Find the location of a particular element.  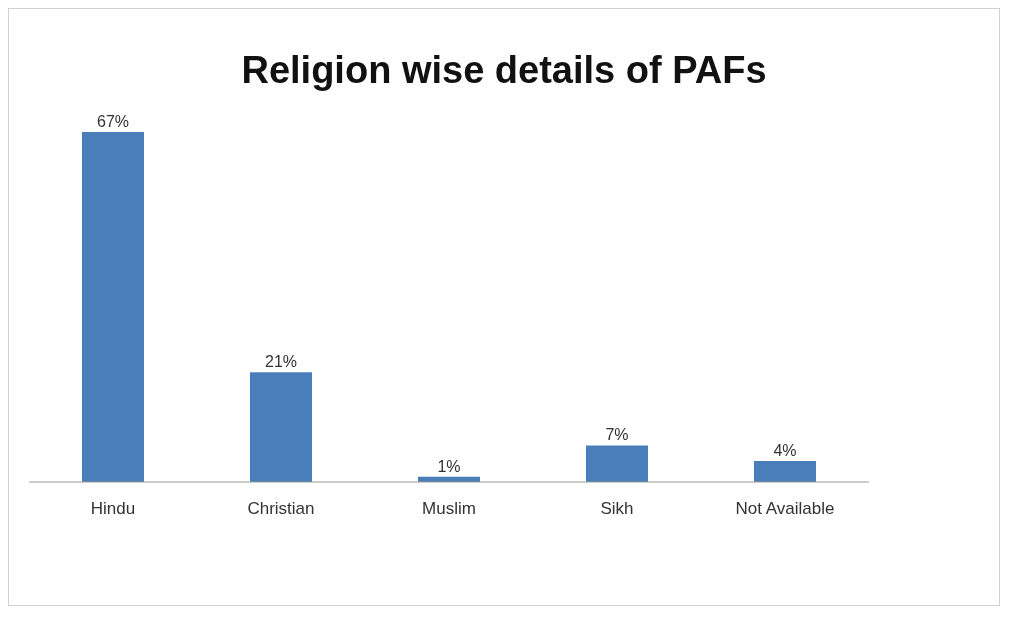

x-tick-label: Hindu is located at coordinates (113, 509).